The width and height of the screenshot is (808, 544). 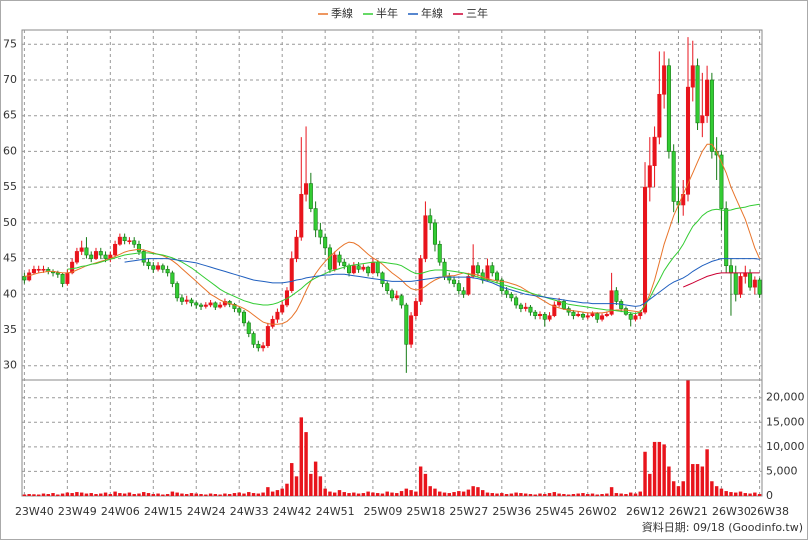 I want to click on ma-line, so click(x=721, y=280).